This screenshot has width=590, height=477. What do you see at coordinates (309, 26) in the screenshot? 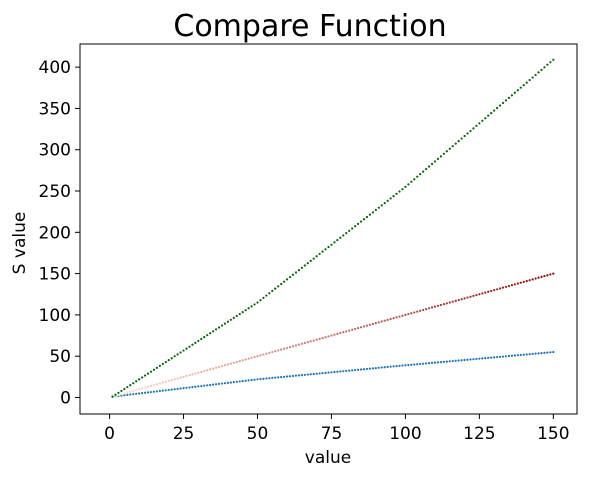
I see `chart-title: Compare Function` at bounding box center [309, 26].